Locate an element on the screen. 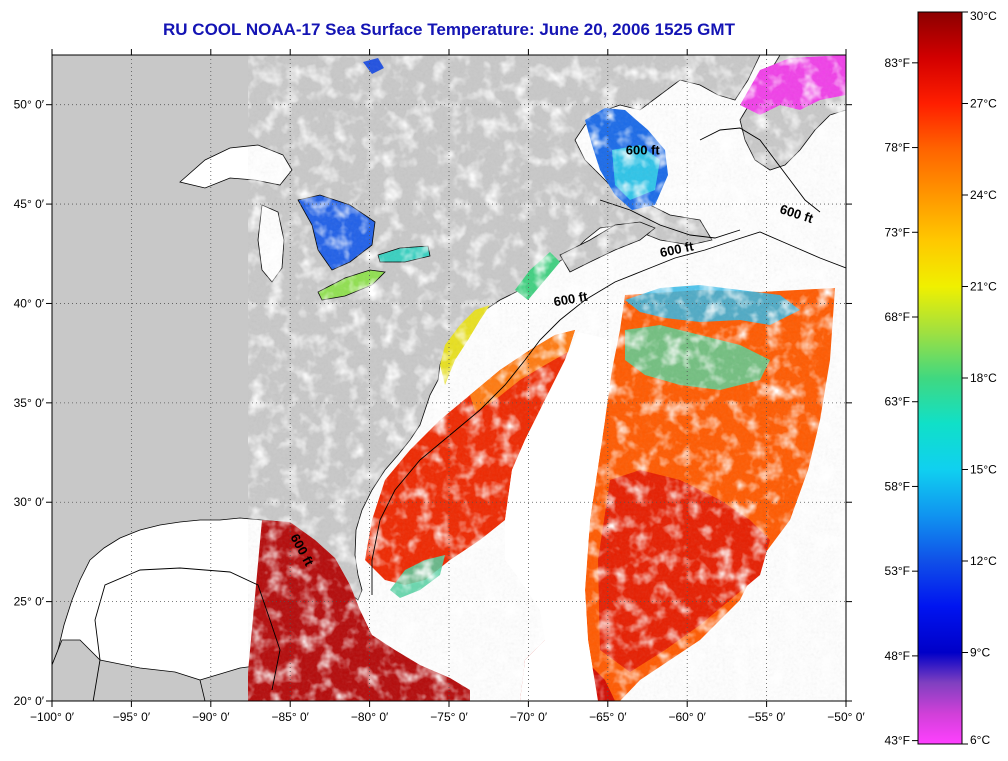  lon-tick-label: −80° 0′ is located at coordinates (370, 717).